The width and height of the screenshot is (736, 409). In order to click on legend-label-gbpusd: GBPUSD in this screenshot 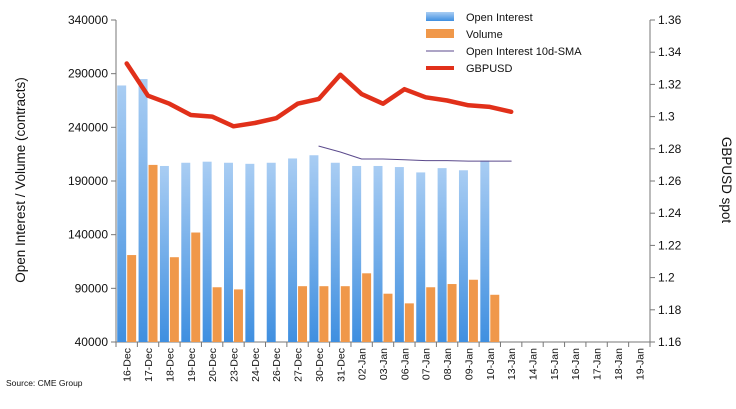, I will do `click(489, 69)`.